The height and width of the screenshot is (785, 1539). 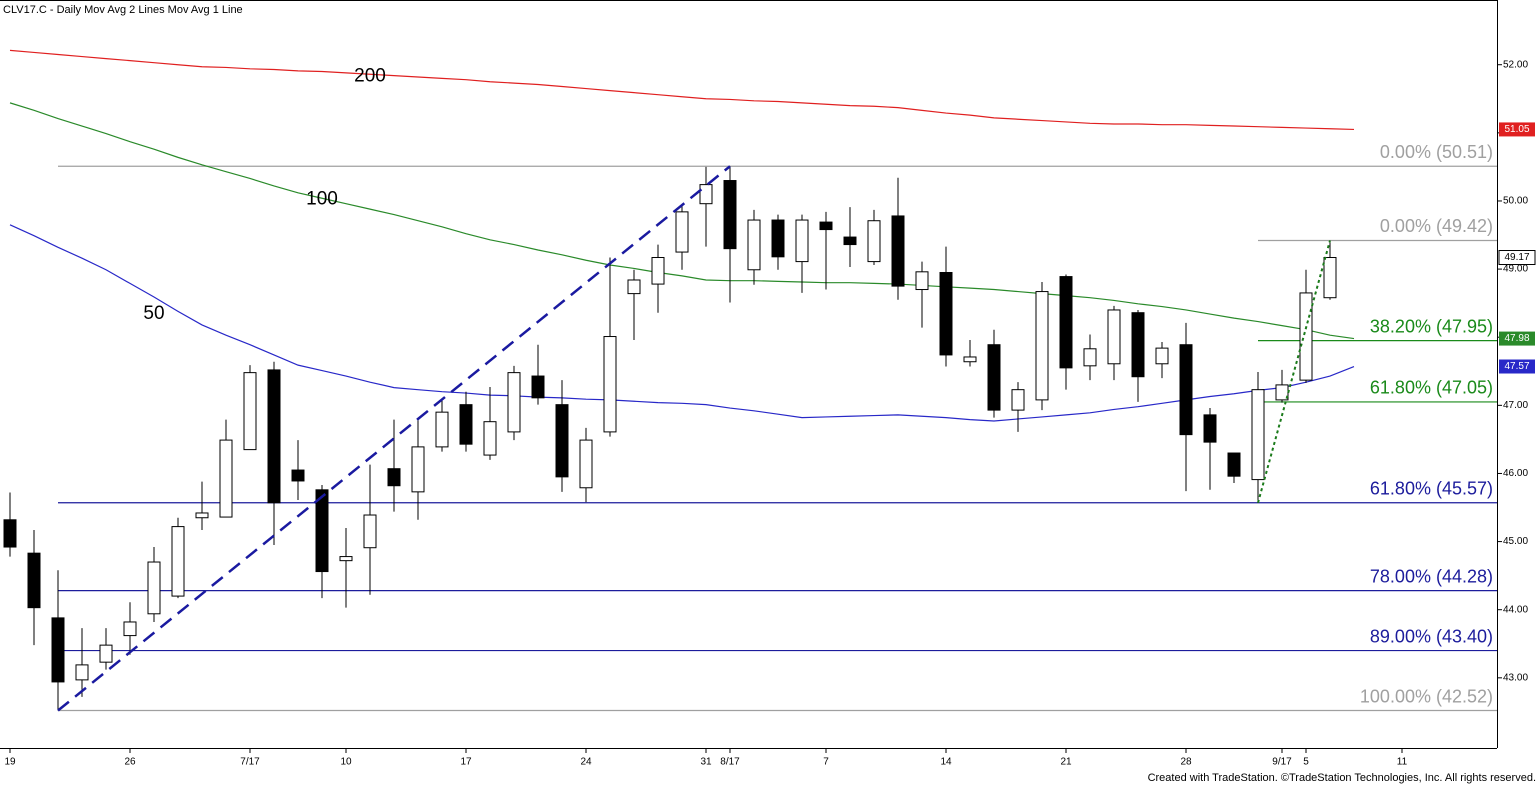 What do you see at coordinates (1431, 388) in the screenshot?
I see `fib-level-label: 61.80% (47.05)` at bounding box center [1431, 388].